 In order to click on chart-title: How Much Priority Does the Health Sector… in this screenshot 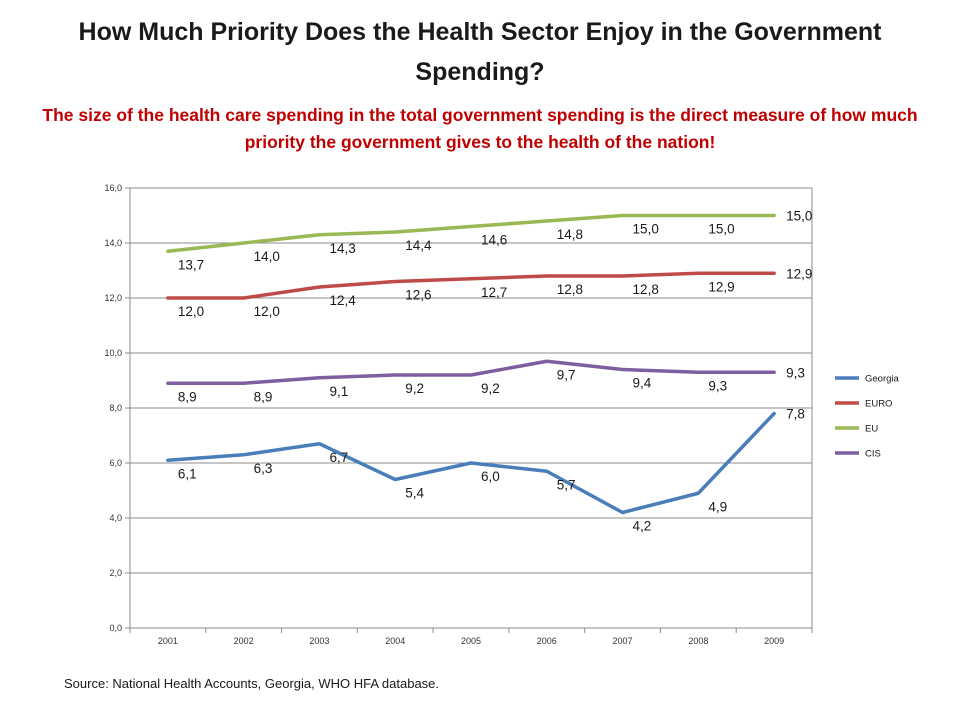, I will do `click(480, 52)`.